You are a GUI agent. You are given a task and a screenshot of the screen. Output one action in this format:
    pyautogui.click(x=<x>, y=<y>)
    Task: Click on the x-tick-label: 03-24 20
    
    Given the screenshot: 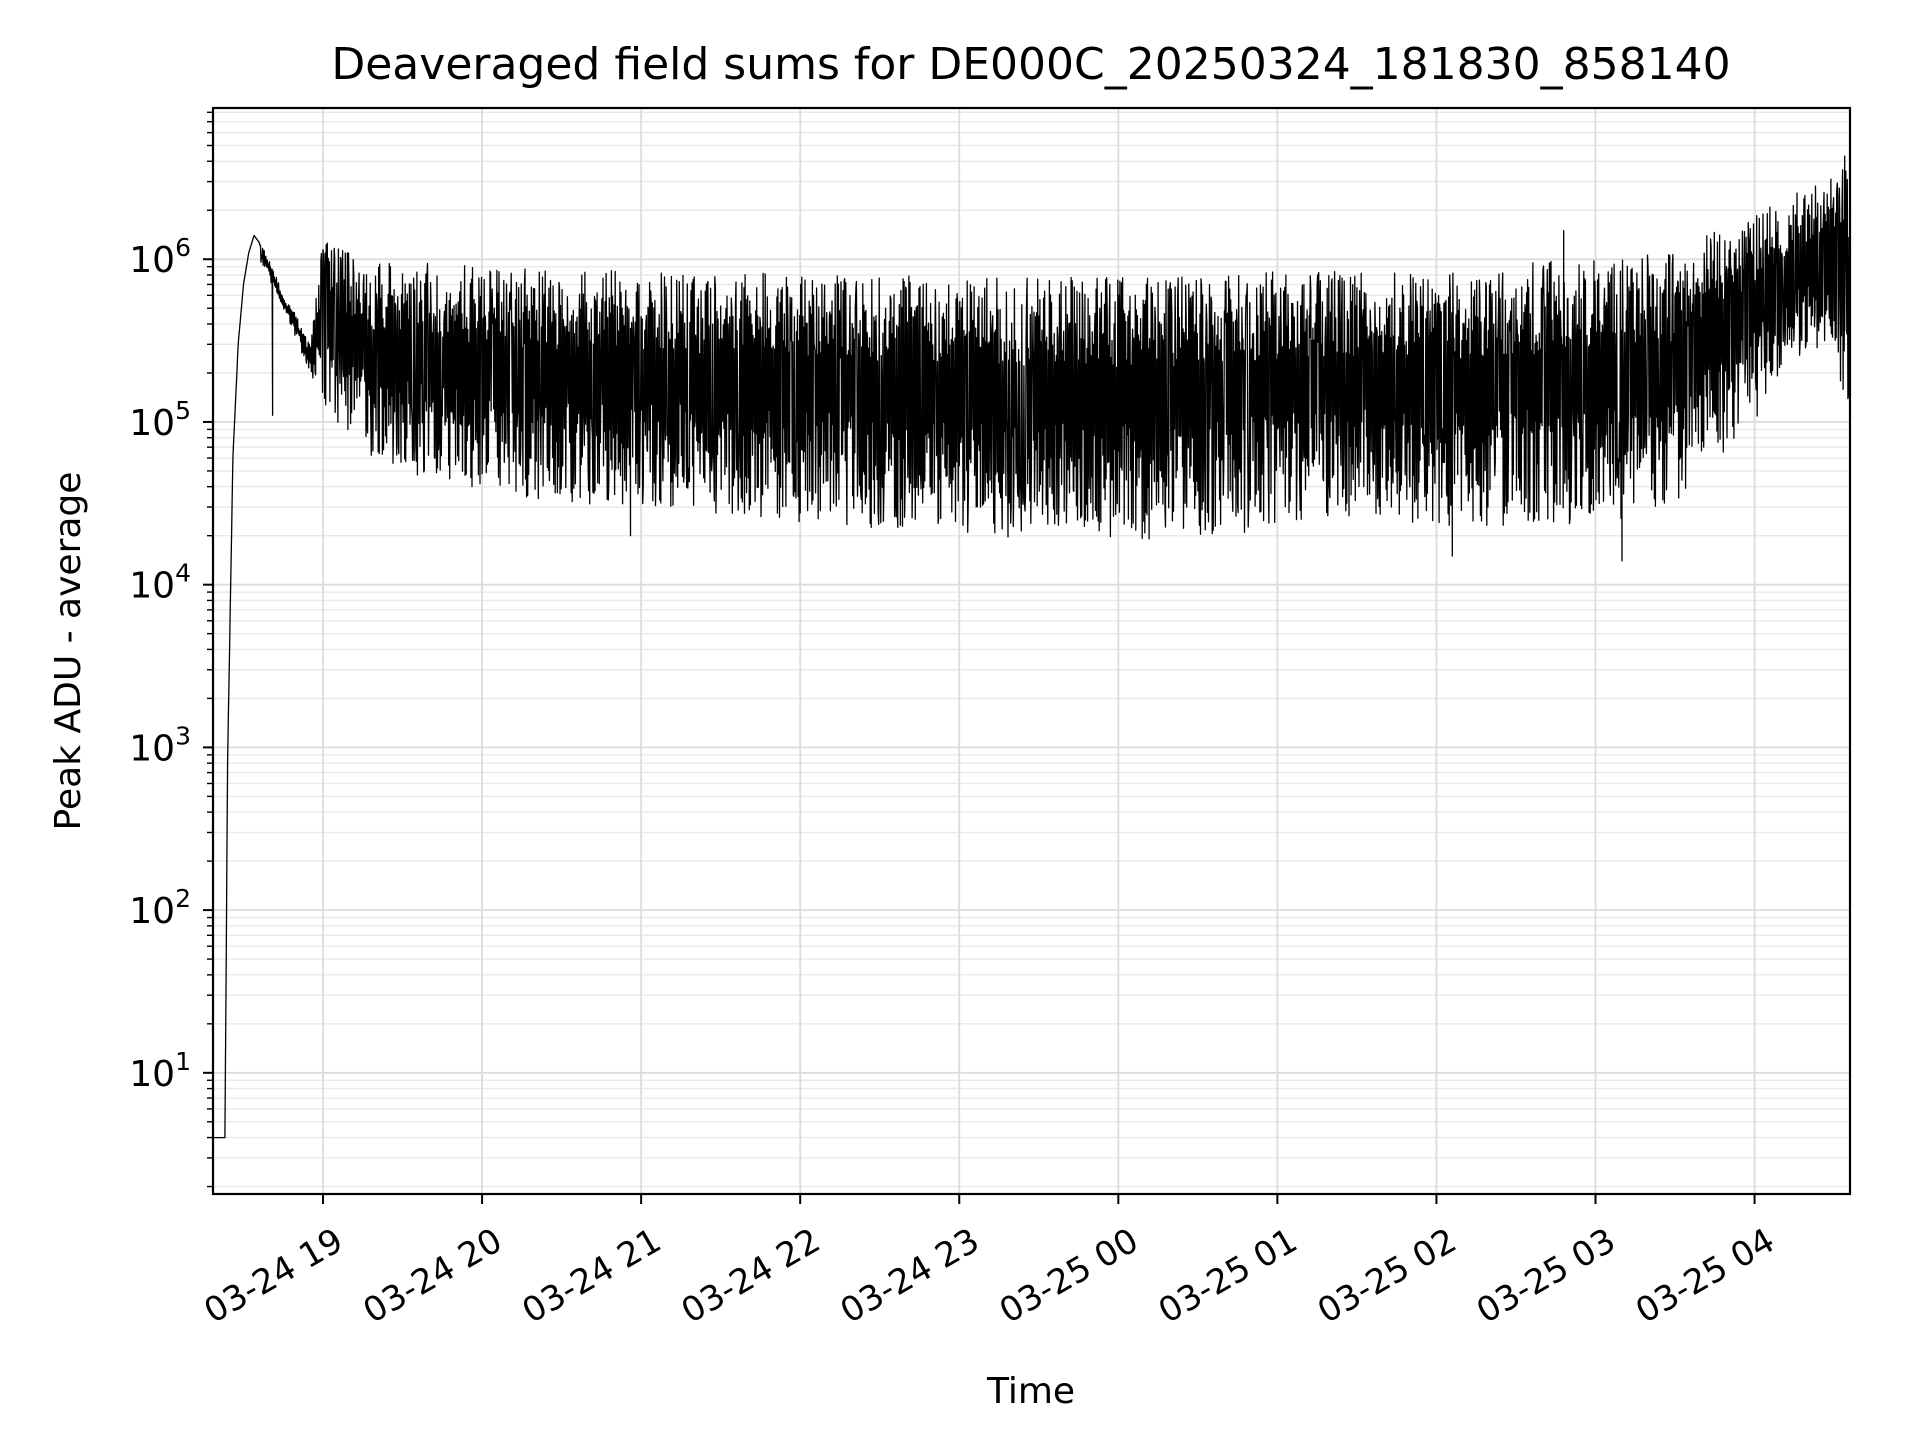 What is the action you would take?
    pyautogui.click(x=433, y=1276)
    